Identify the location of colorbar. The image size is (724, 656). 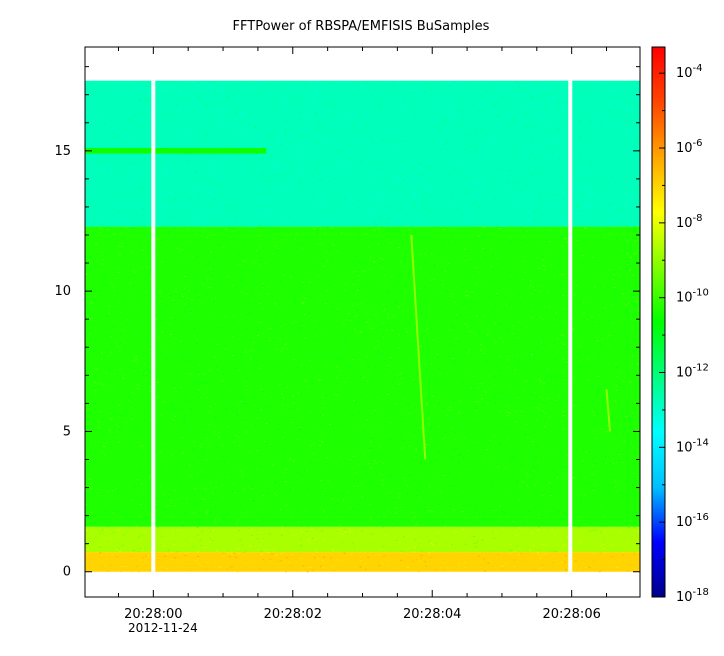
(658, 322).